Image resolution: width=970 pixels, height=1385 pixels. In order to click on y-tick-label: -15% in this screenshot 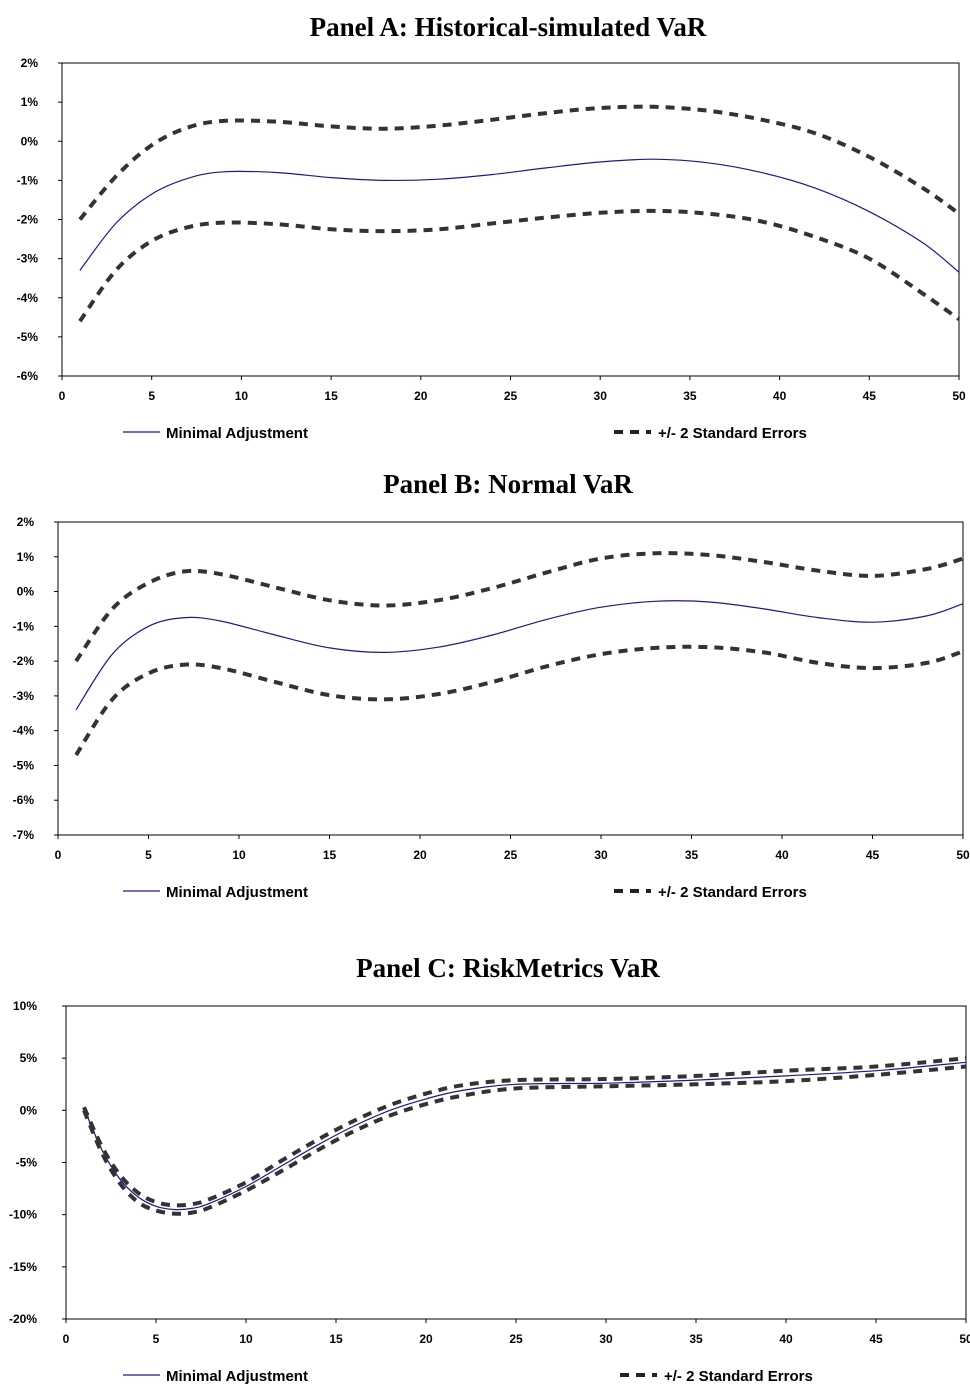, I will do `click(23, 1267)`.